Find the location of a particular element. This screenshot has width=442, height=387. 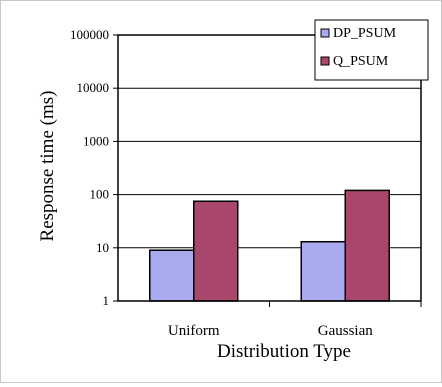

legend: DP_PSUM Q_PSUM is located at coordinates (371, 50).